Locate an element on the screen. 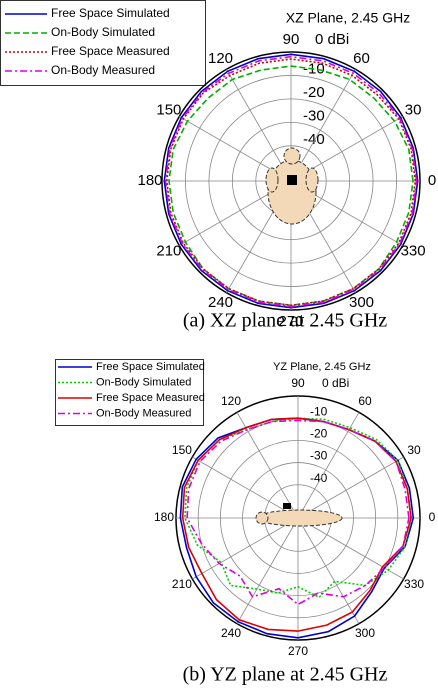  caption: (a) XZ plane at 2.45 GHz is located at coordinates (285, 321).